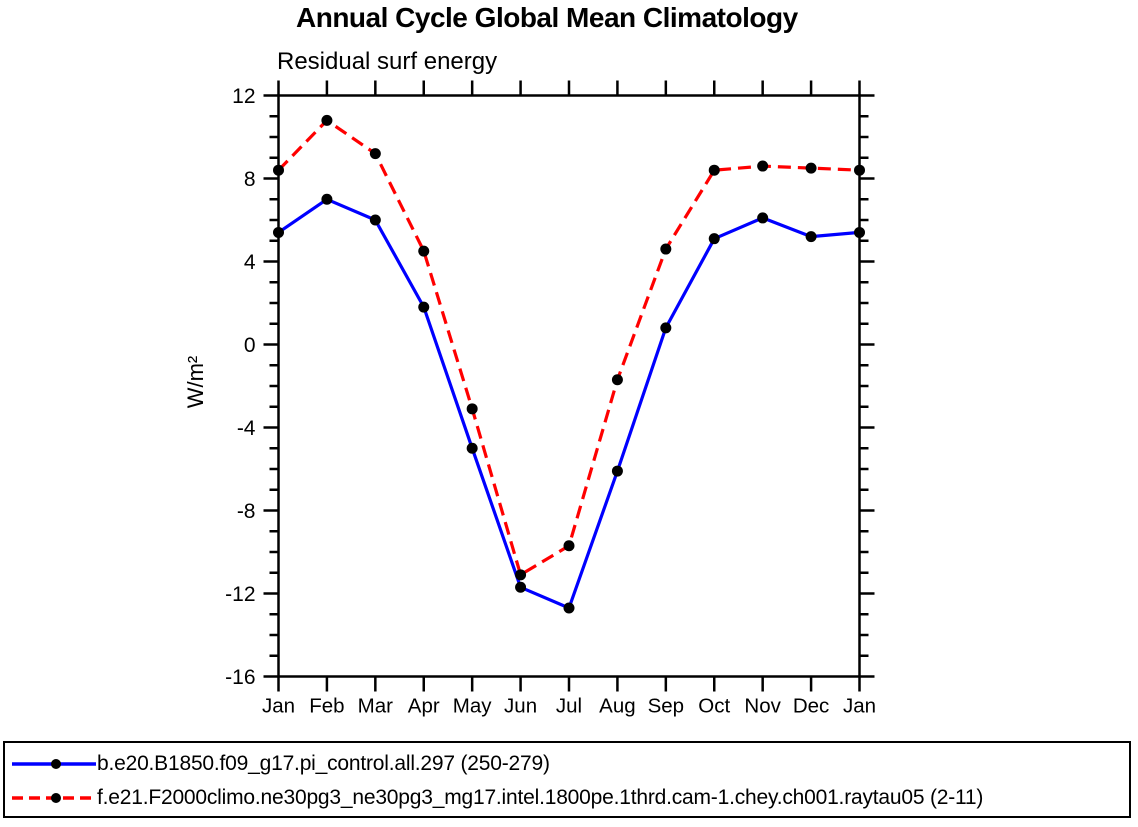 The image size is (1138, 827). Describe the element at coordinates (246, 428) in the screenshot. I see `y-tick-label: -4` at that location.